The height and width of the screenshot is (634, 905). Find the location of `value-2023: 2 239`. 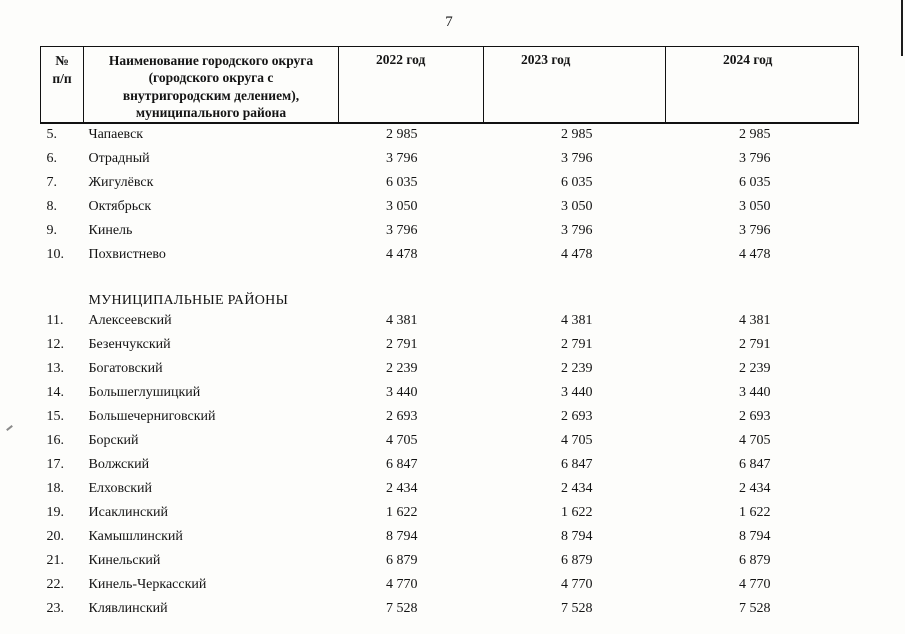

value-2023: 2 239 is located at coordinates (577, 368).